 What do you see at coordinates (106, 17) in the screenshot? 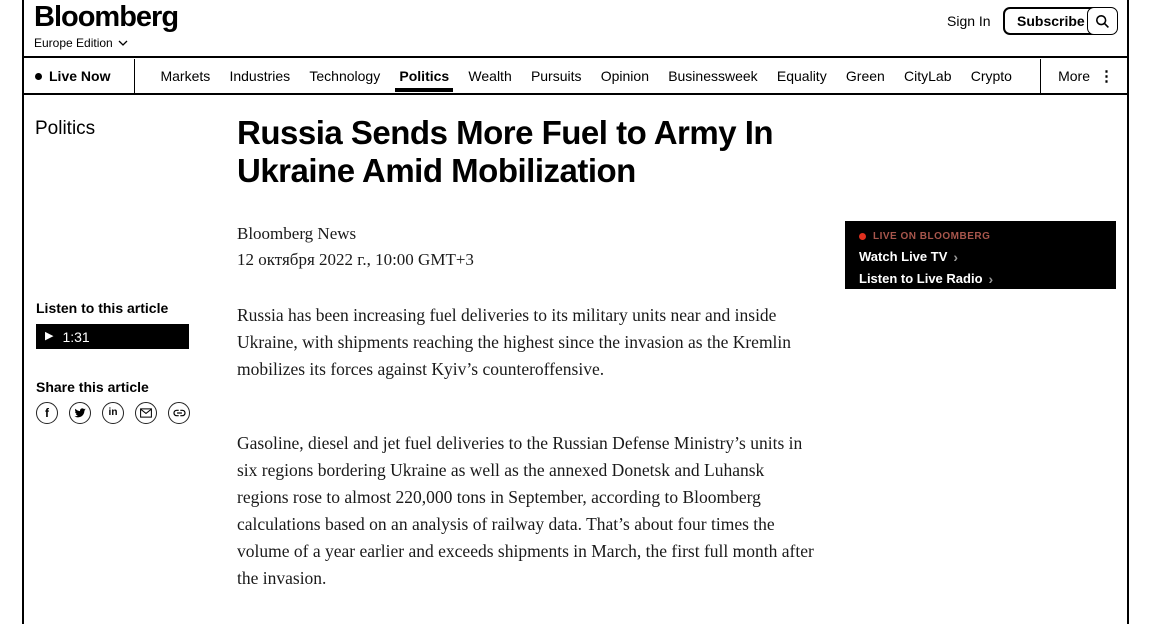
I see `bloomberg-logo: Bloomberg` at bounding box center [106, 17].